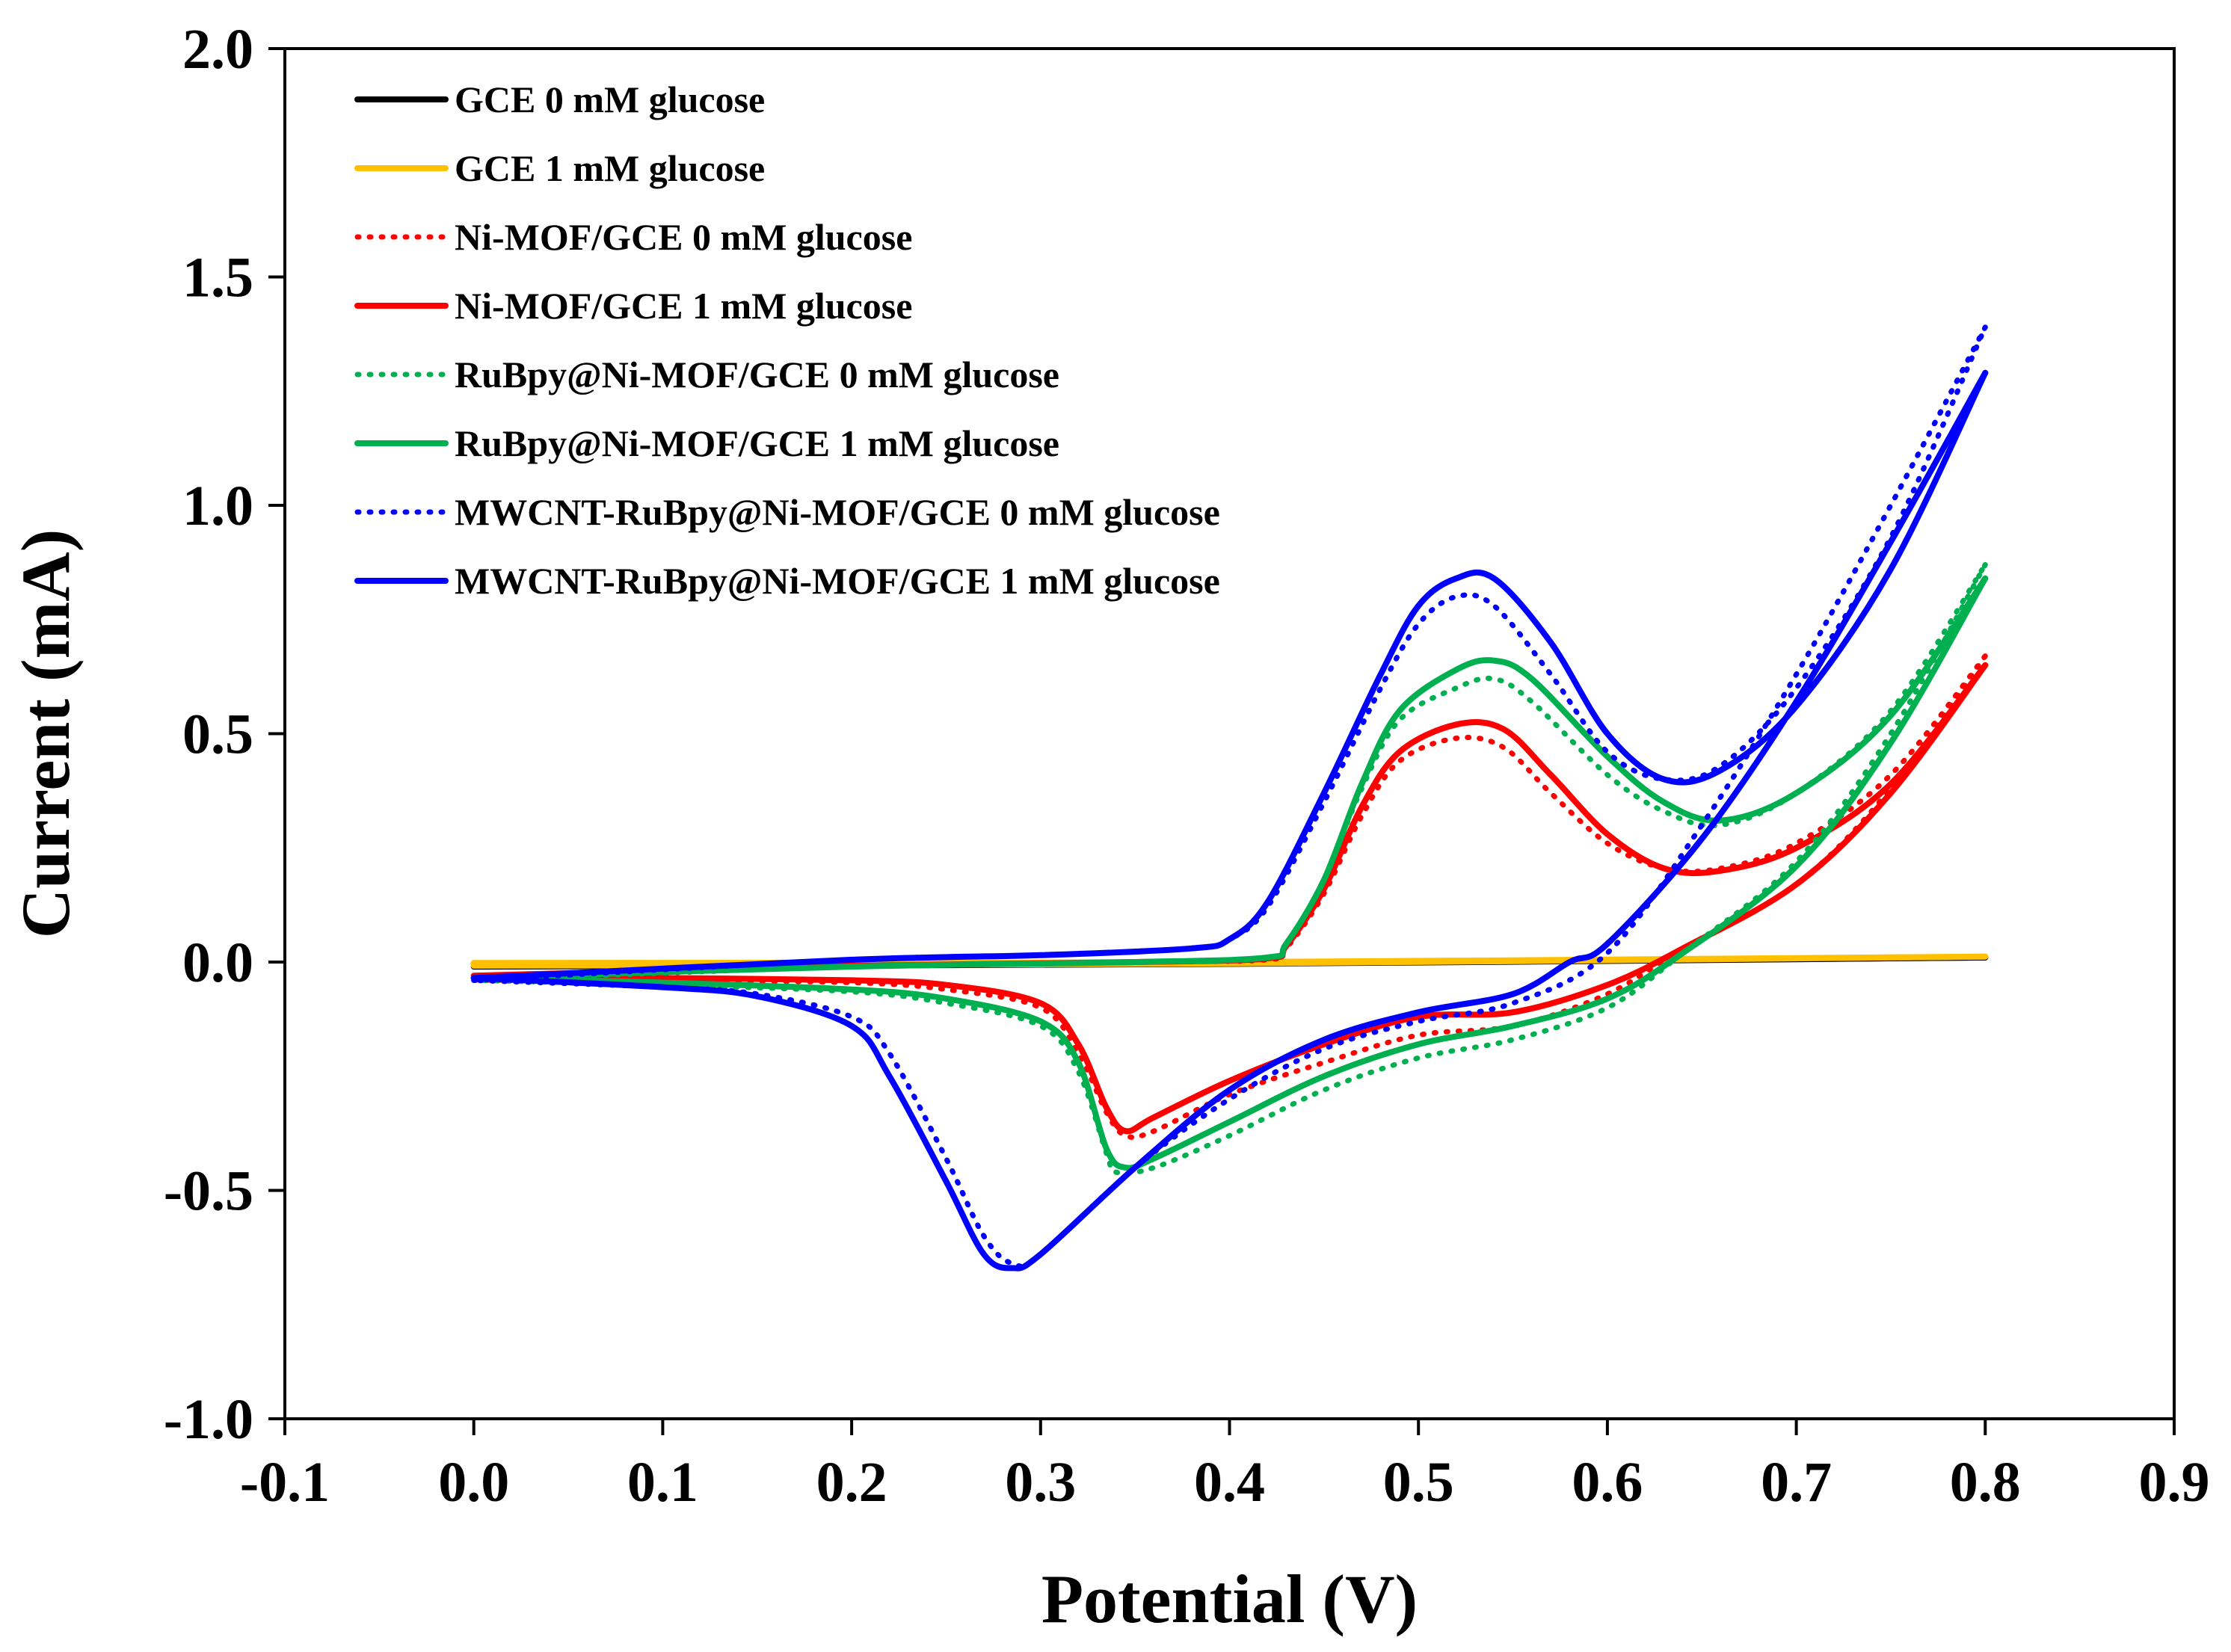  What do you see at coordinates (1419, 1482) in the screenshot?
I see `x-tick-label: 0.5` at bounding box center [1419, 1482].